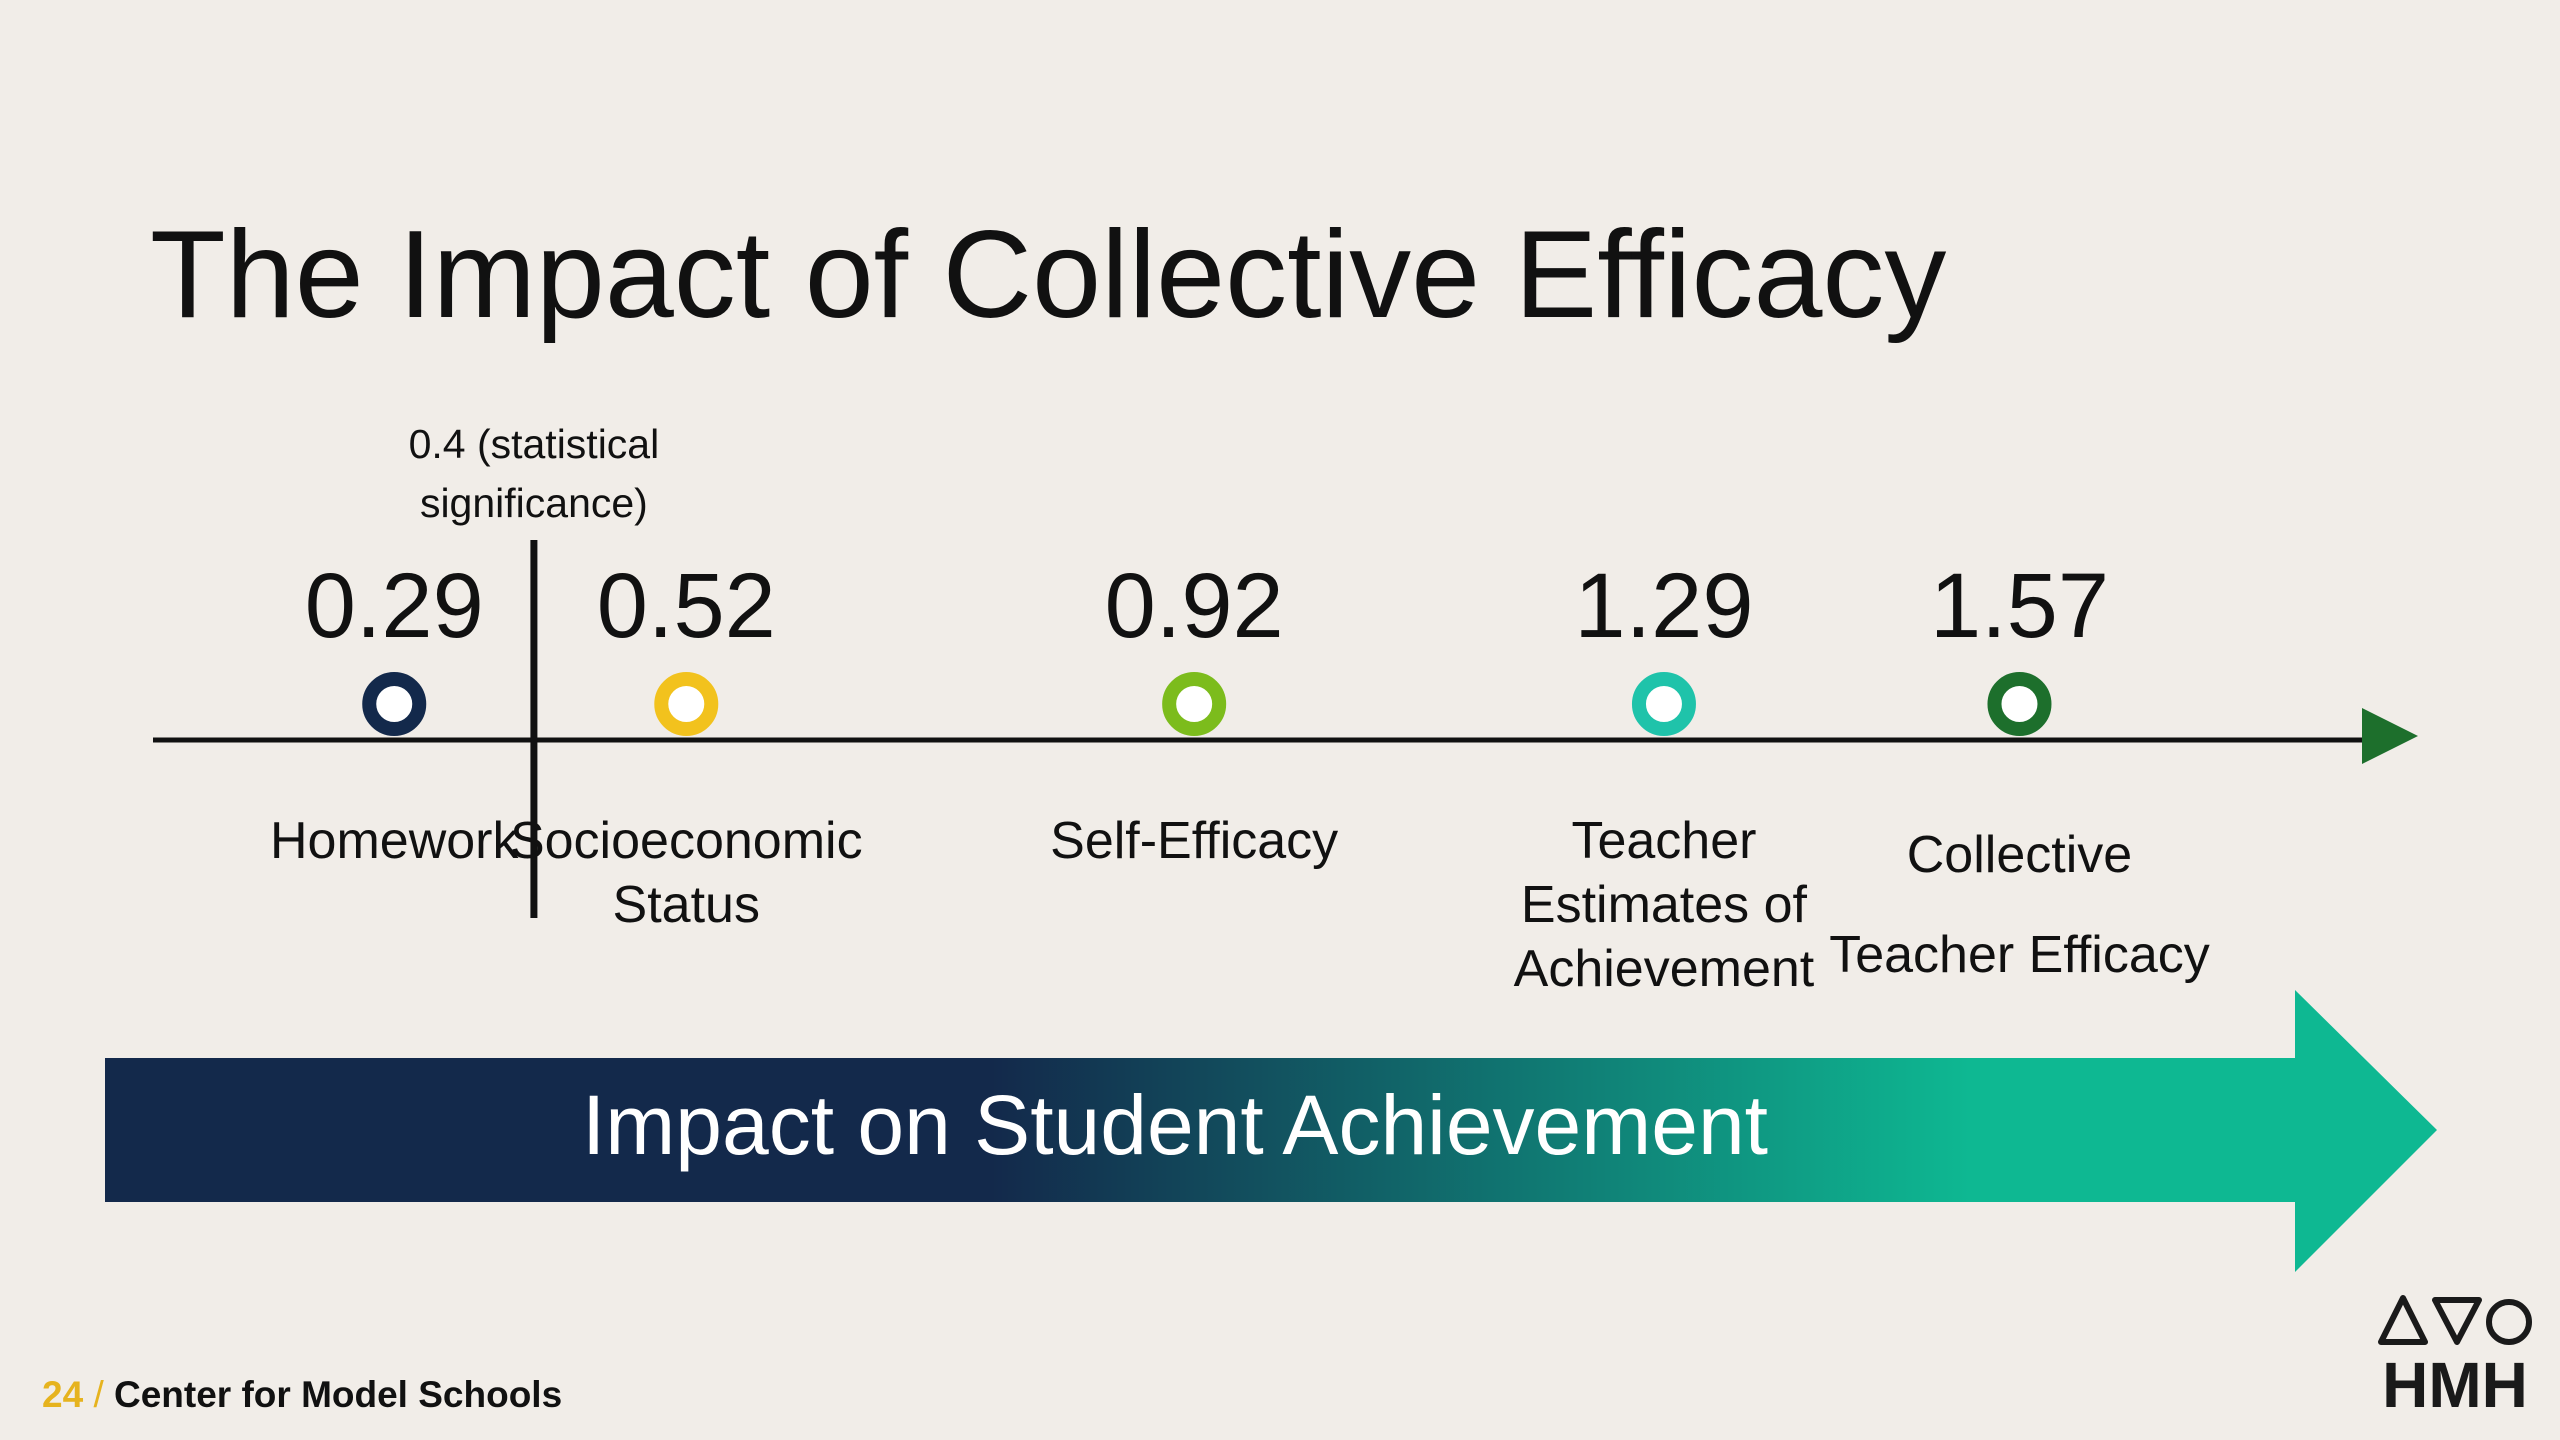 The width and height of the screenshot is (2560, 1440). I want to click on factor-label-teacher-estimates-of-achievement: Teacher Estimates of Achievement, so click(1664, 905).